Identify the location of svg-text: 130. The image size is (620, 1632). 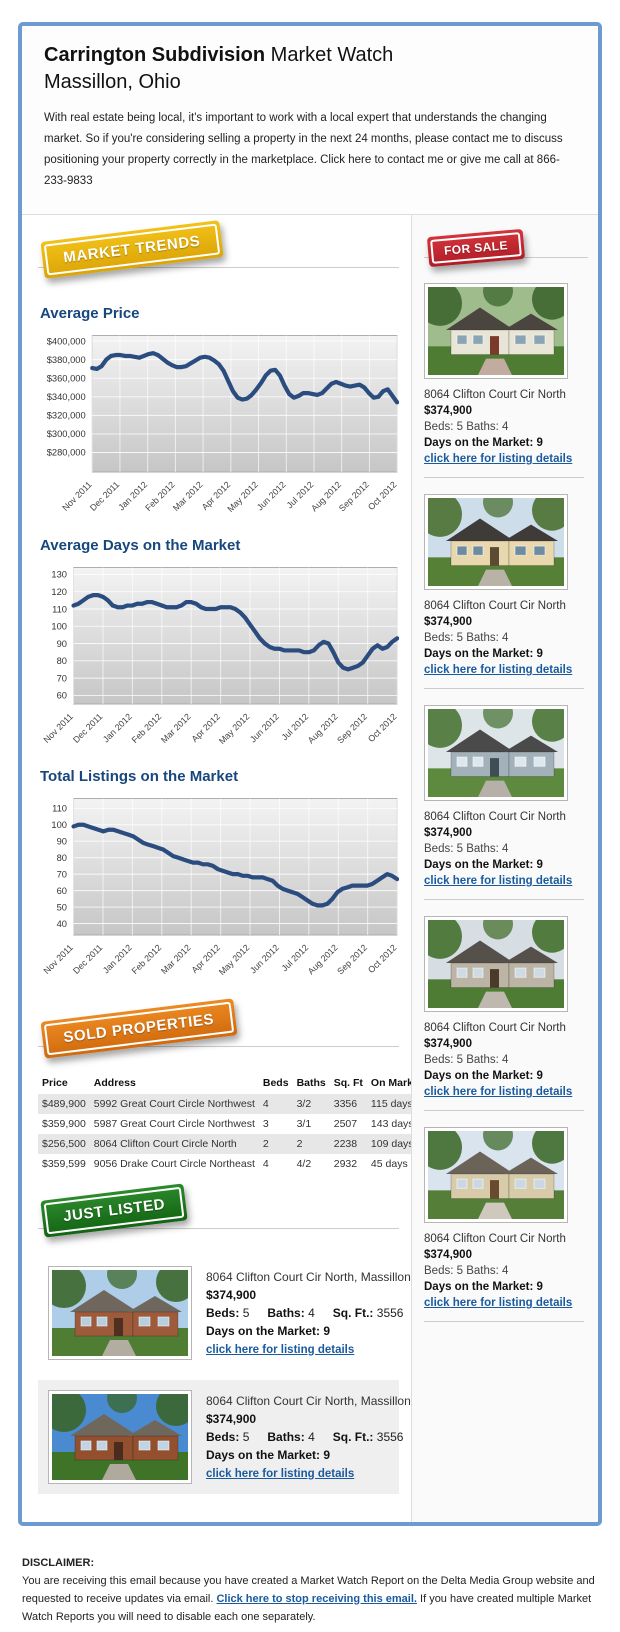
(59, 574).